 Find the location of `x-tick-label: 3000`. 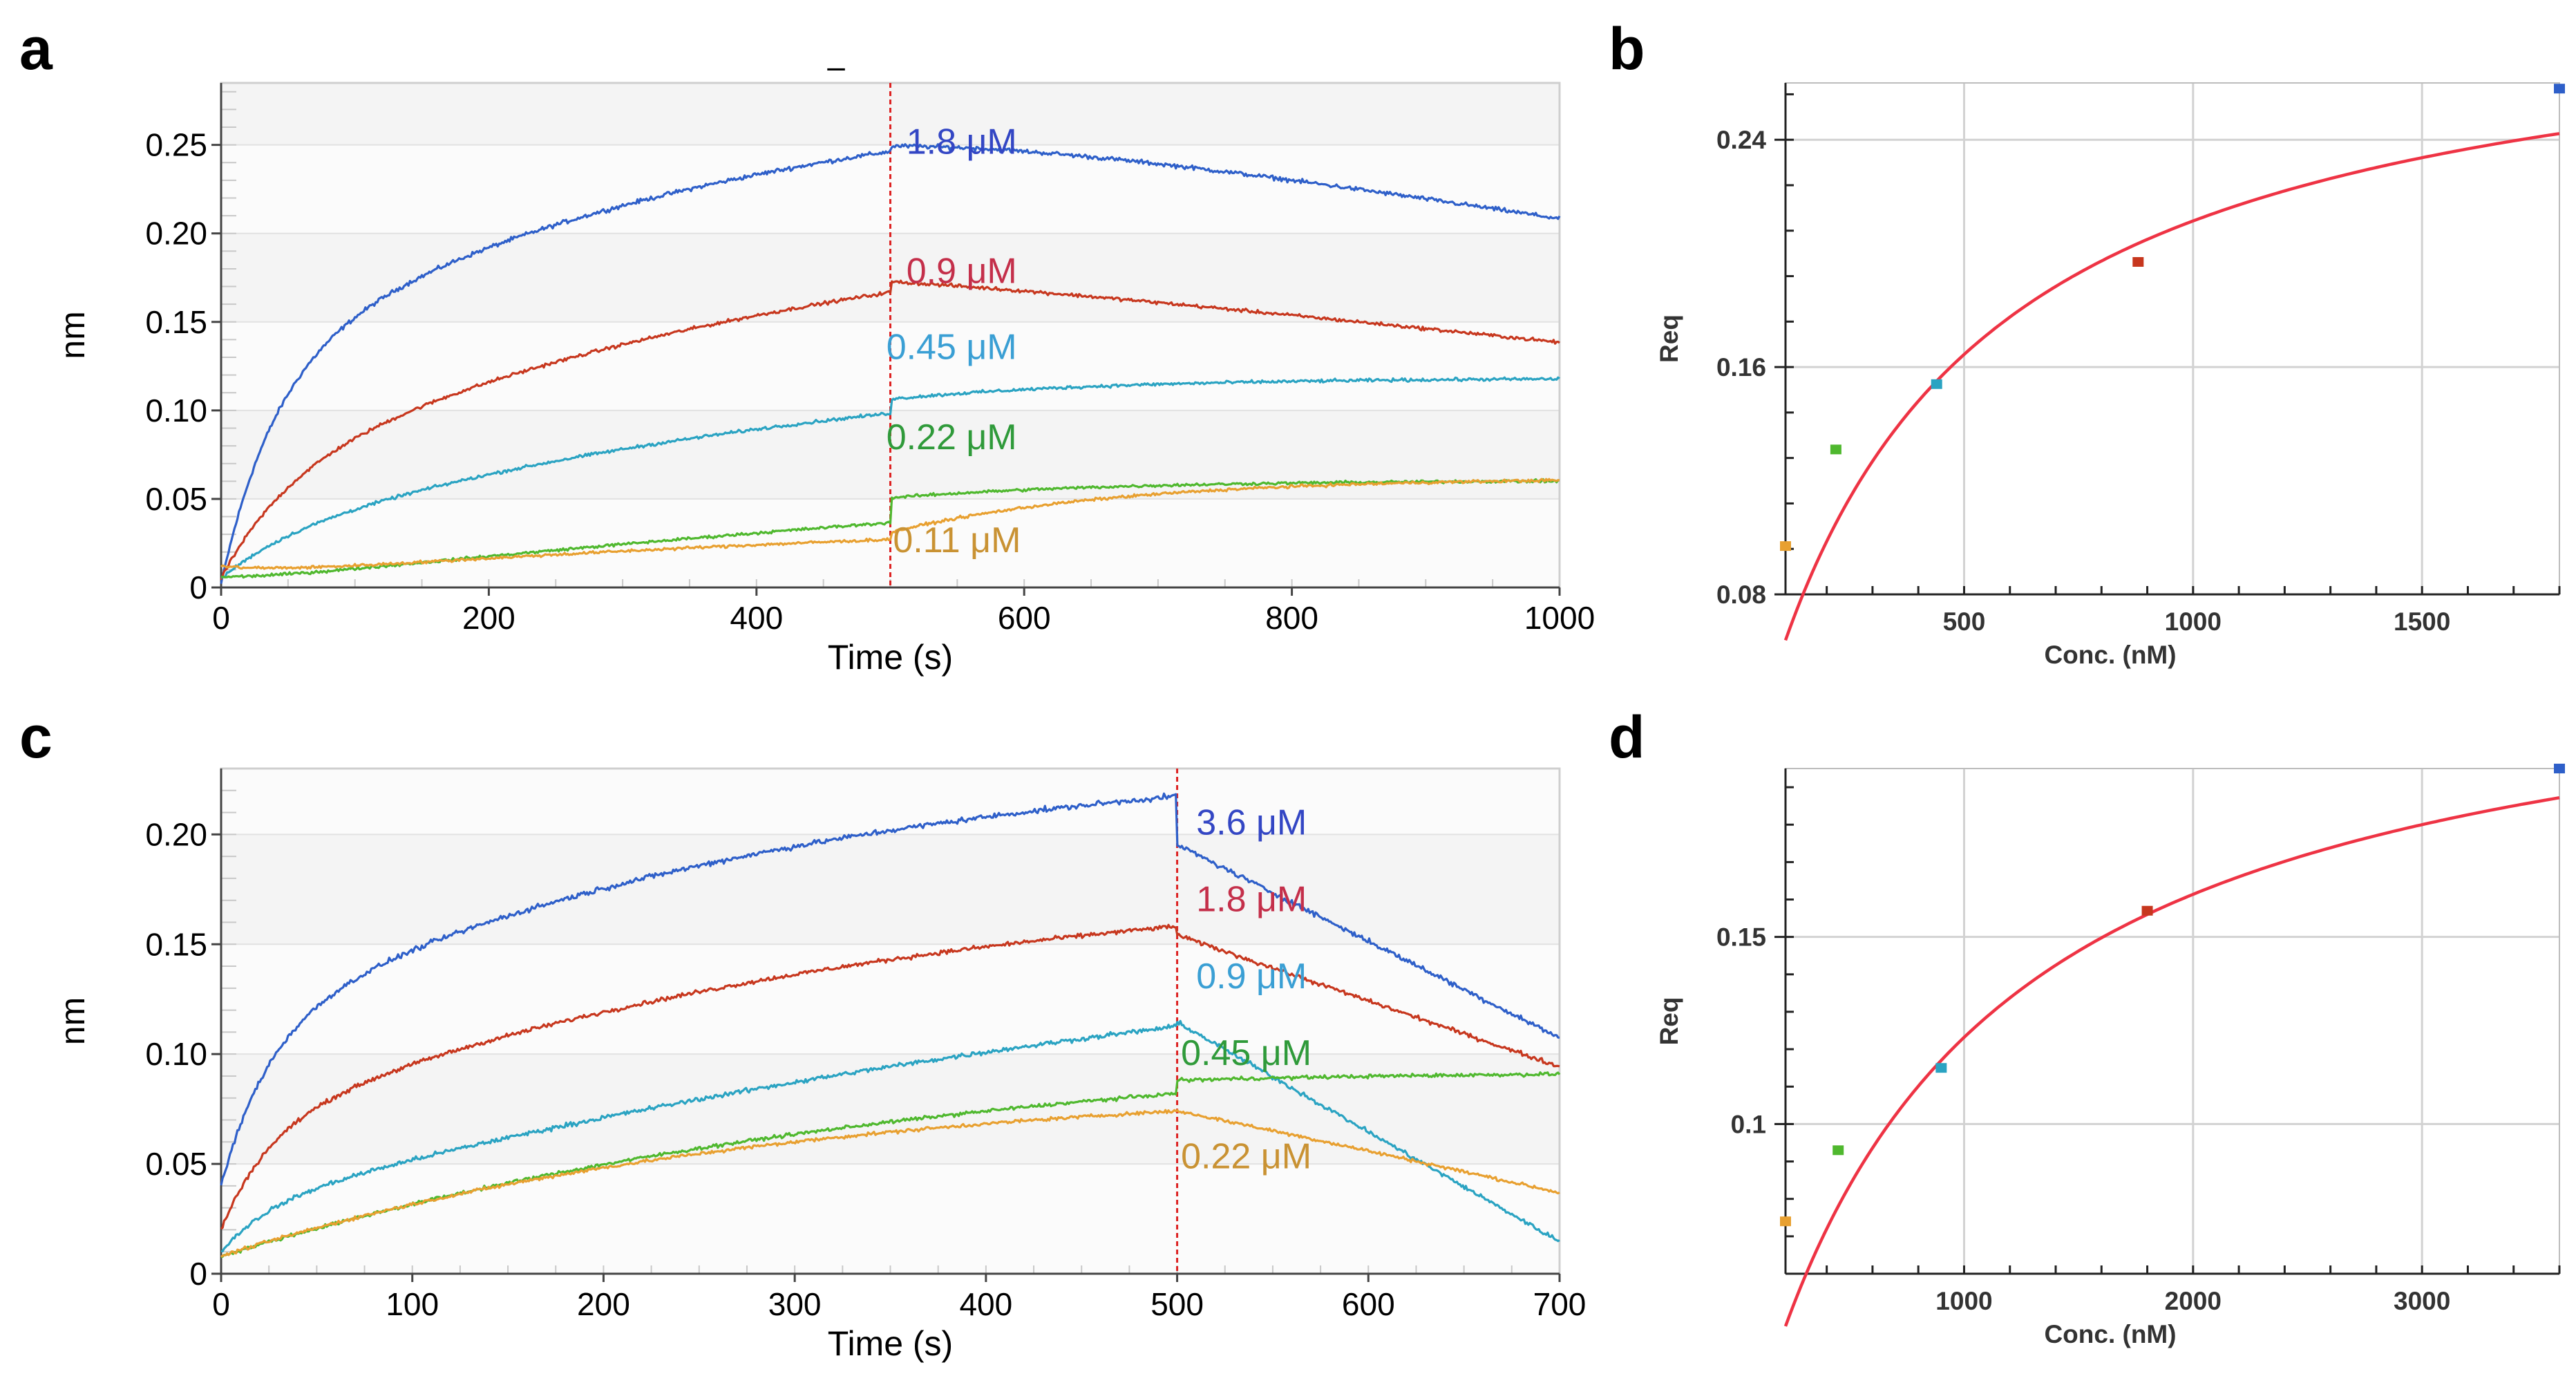

x-tick-label: 3000 is located at coordinates (2422, 1301).